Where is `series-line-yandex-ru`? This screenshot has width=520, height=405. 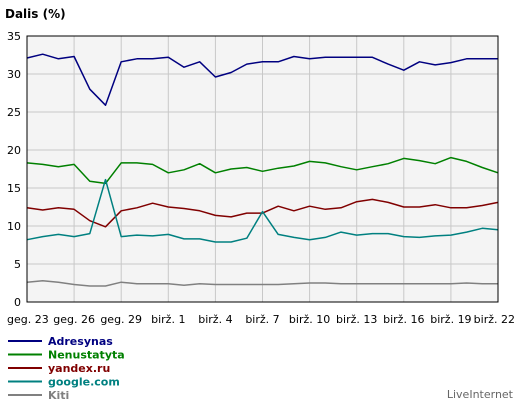
series-line-yandex-ru is located at coordinates (262, 213).